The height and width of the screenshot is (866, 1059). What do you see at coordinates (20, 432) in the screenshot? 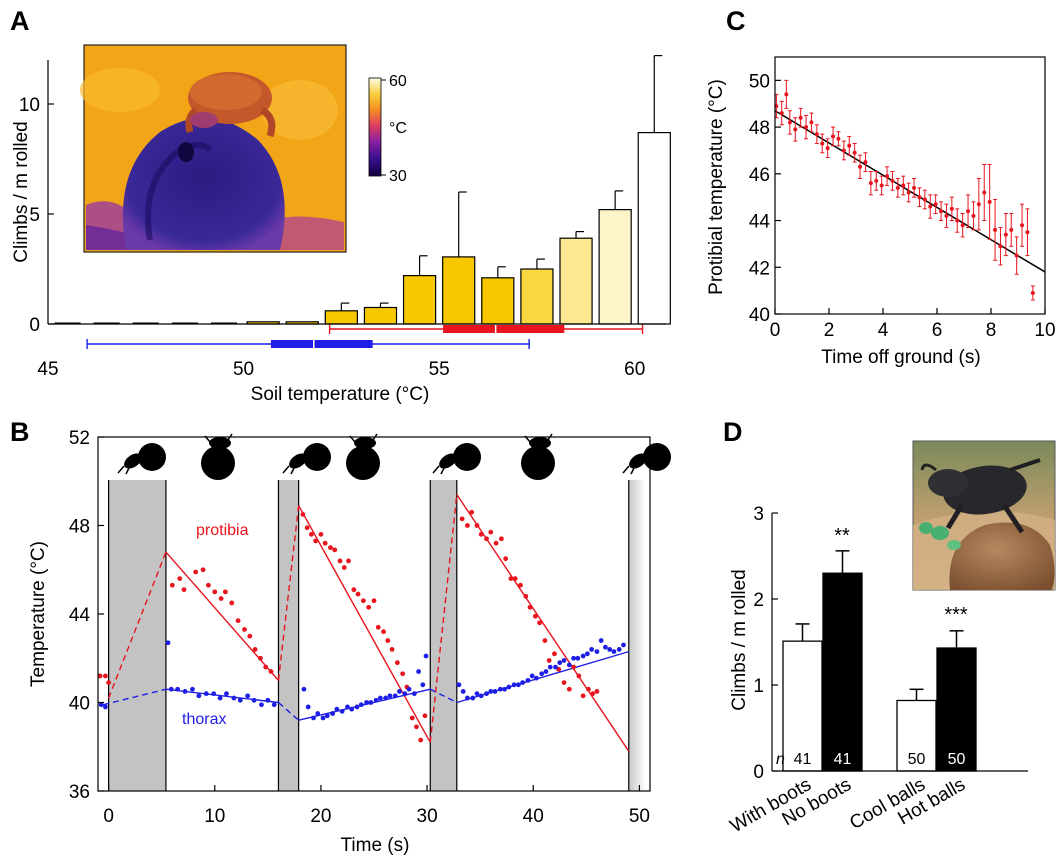
I see `panel-letter-b: B` at bounding box center [20, 432].